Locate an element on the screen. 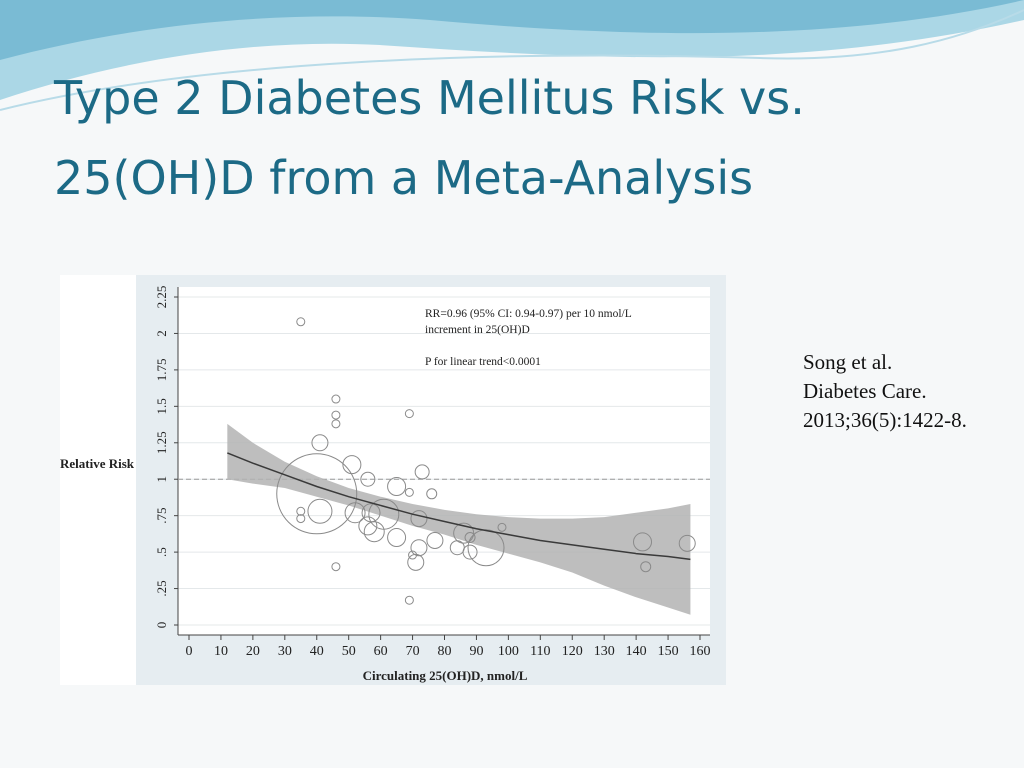 The height and width of the screenshot is (768, 1024). x-tick-label: 10 is located at coordinates (221, 651).